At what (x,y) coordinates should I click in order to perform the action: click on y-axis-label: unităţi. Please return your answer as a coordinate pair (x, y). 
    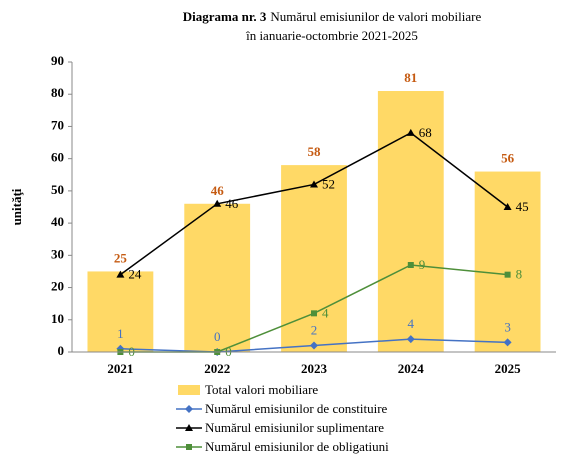
    Looking at the image, I should click on (16, 206).